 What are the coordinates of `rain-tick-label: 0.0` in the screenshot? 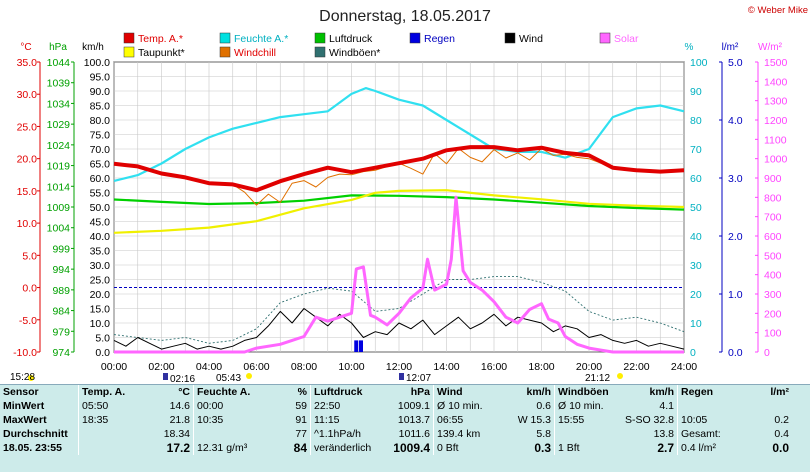 It's located at (735, 353).